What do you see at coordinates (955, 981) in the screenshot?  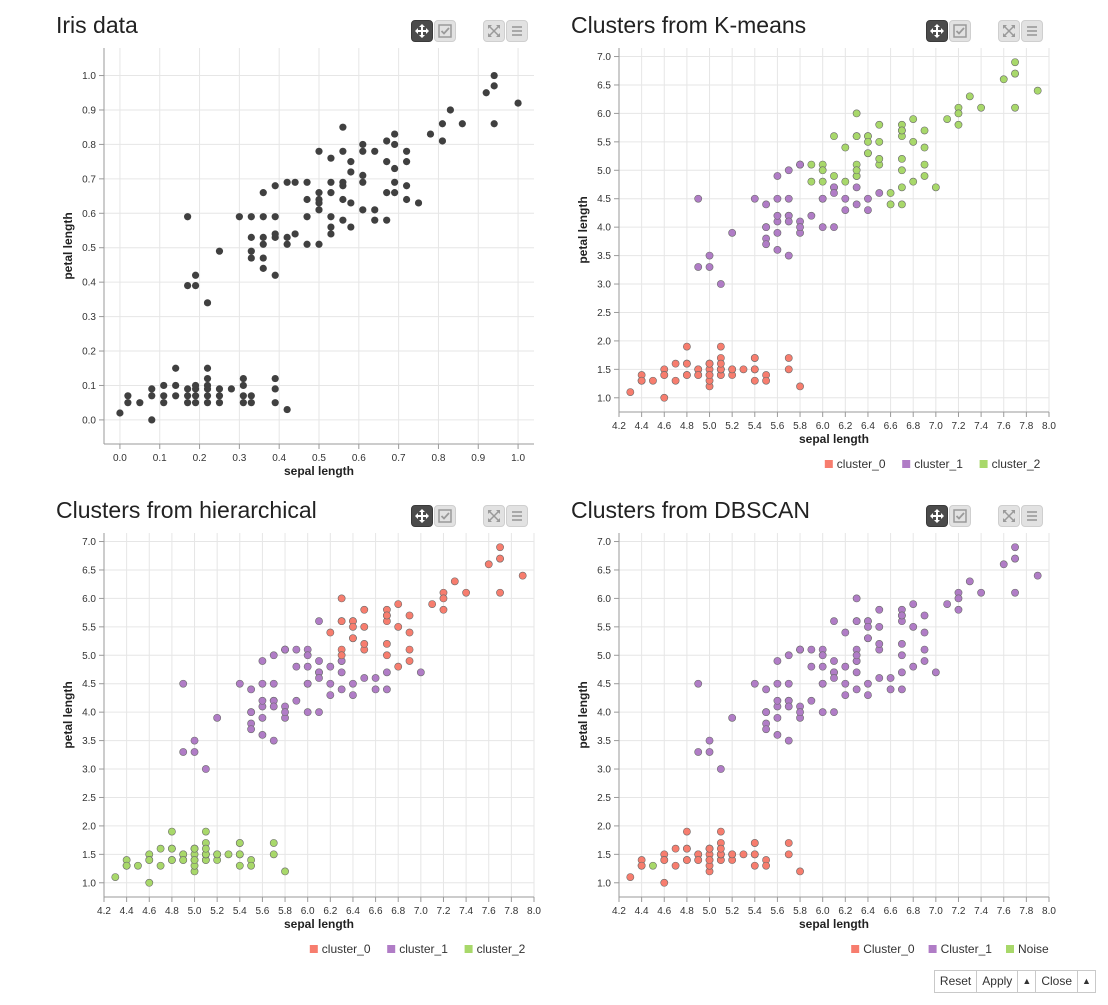 I see `reset-button: Reset` at bounding box center [955, 981].